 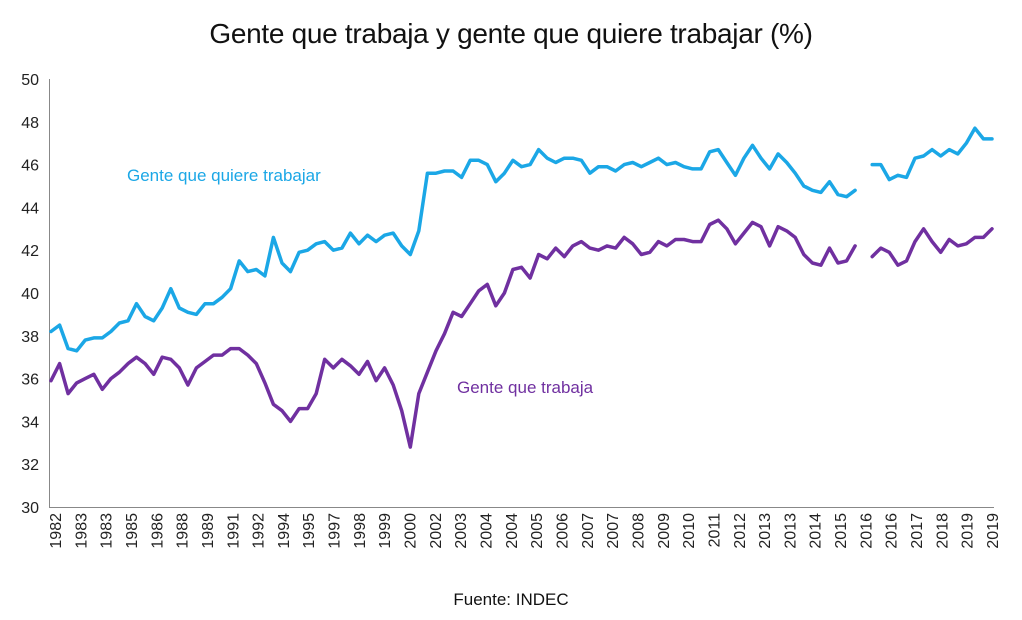 What do you see at coordinates (30, 380) in the screenshot?
I see `y-tick-label: 36` at bounding box center [30, 380].